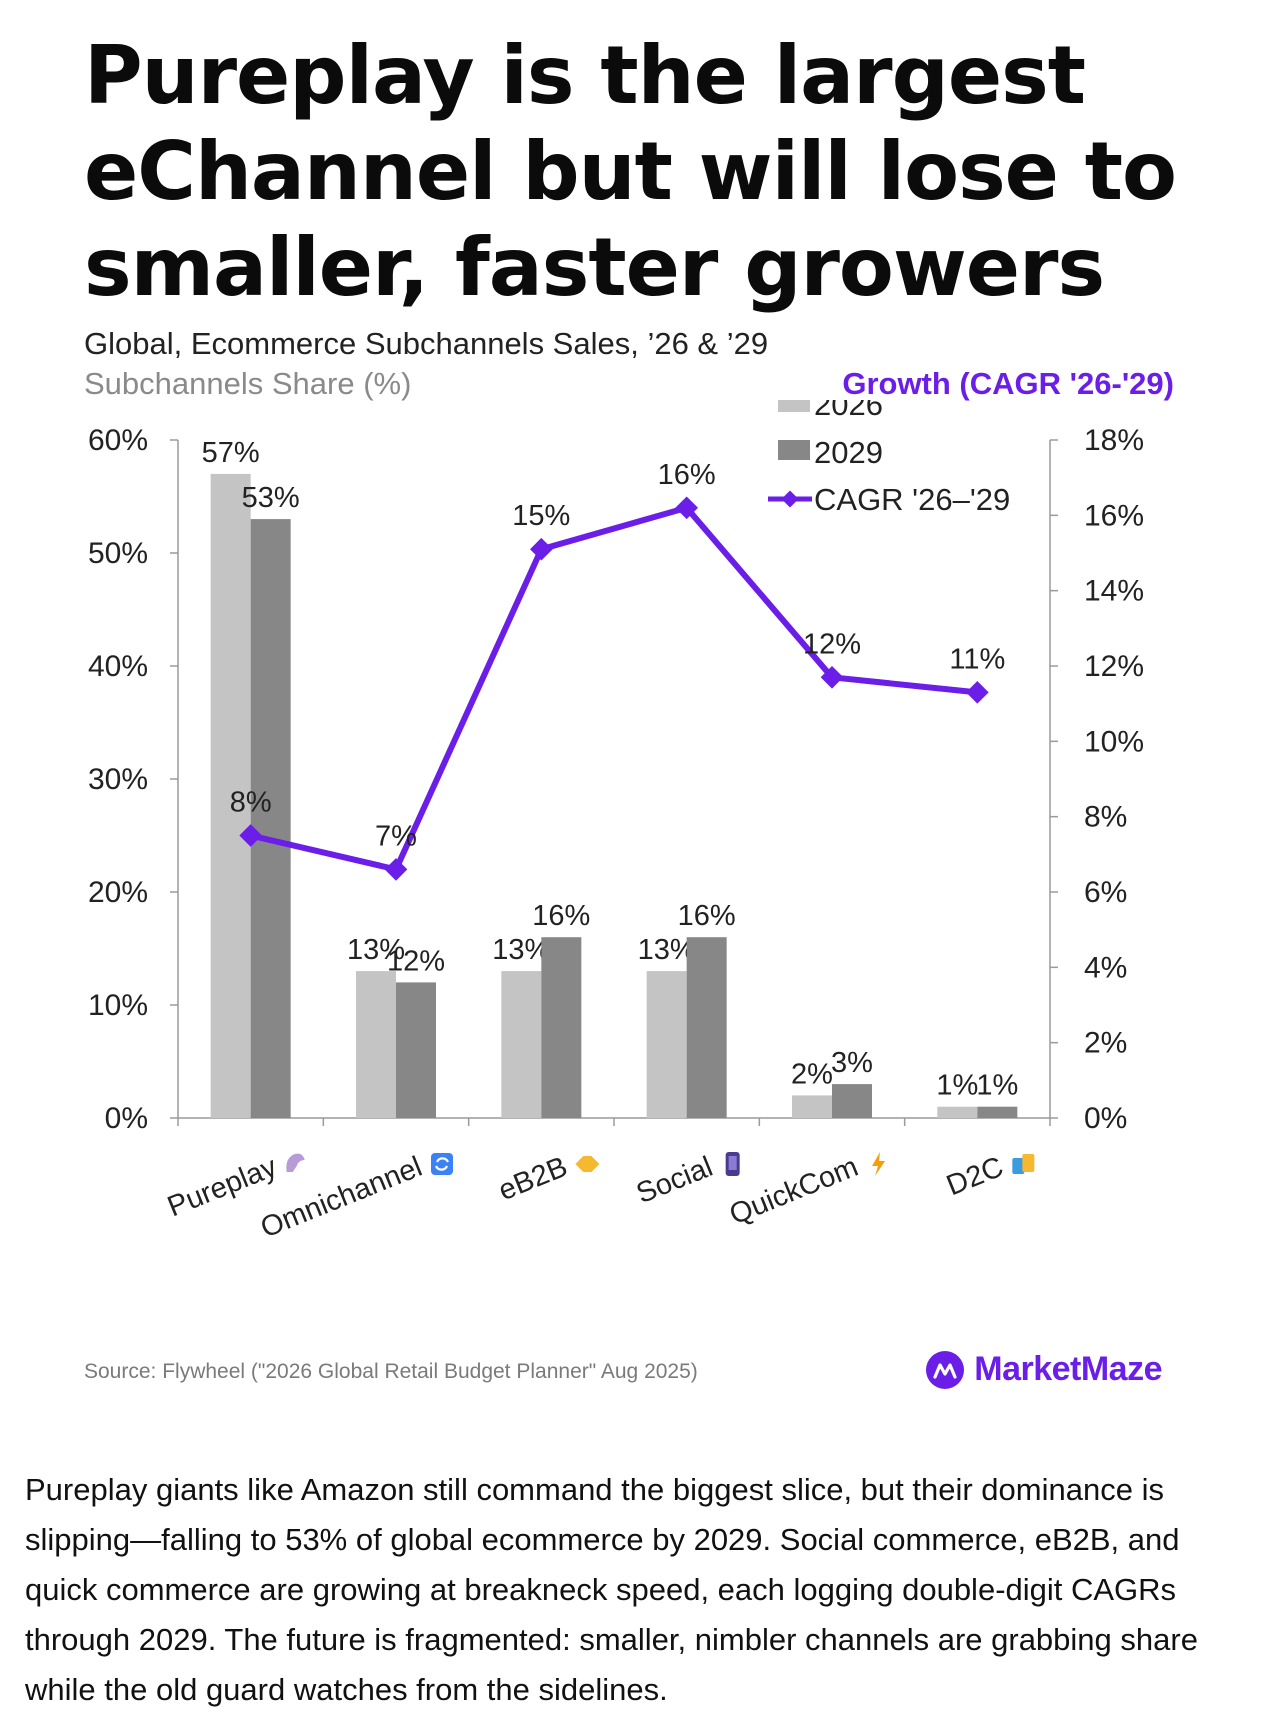 This screenshot has height=1726, width=1272. What do you see at coordinates (561, 1027) in the screenshot?
I see `bar-2029-eb2b` at bounding box center [561, 1027].